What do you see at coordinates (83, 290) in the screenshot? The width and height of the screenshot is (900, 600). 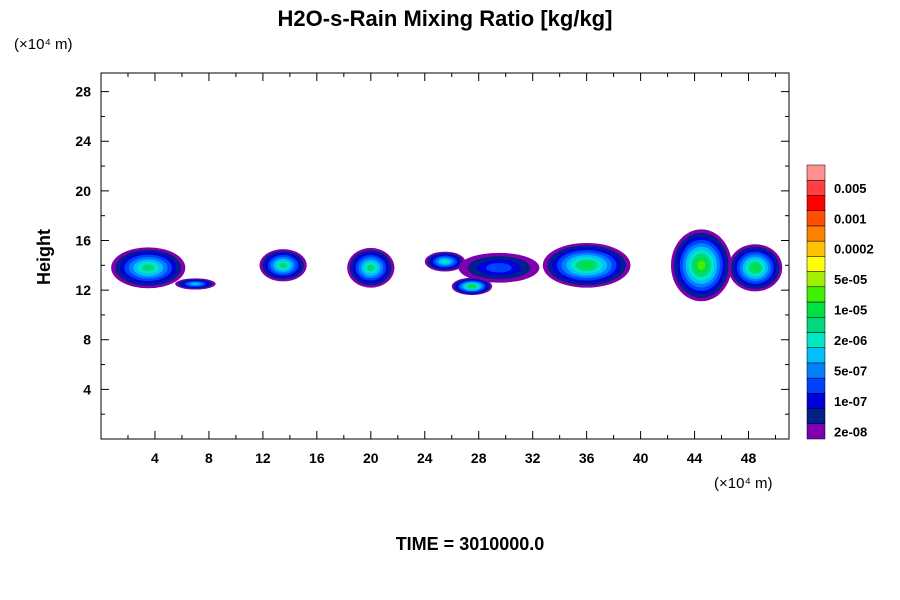 I see `y-tick-label-2: 12` at bounding box center [83, 290].